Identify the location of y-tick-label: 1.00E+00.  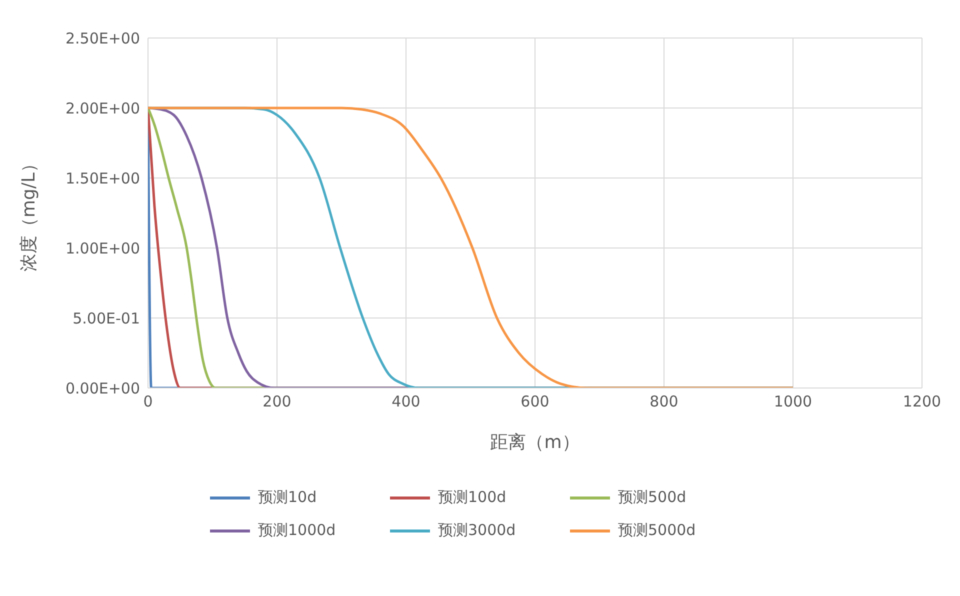
(102, 248).